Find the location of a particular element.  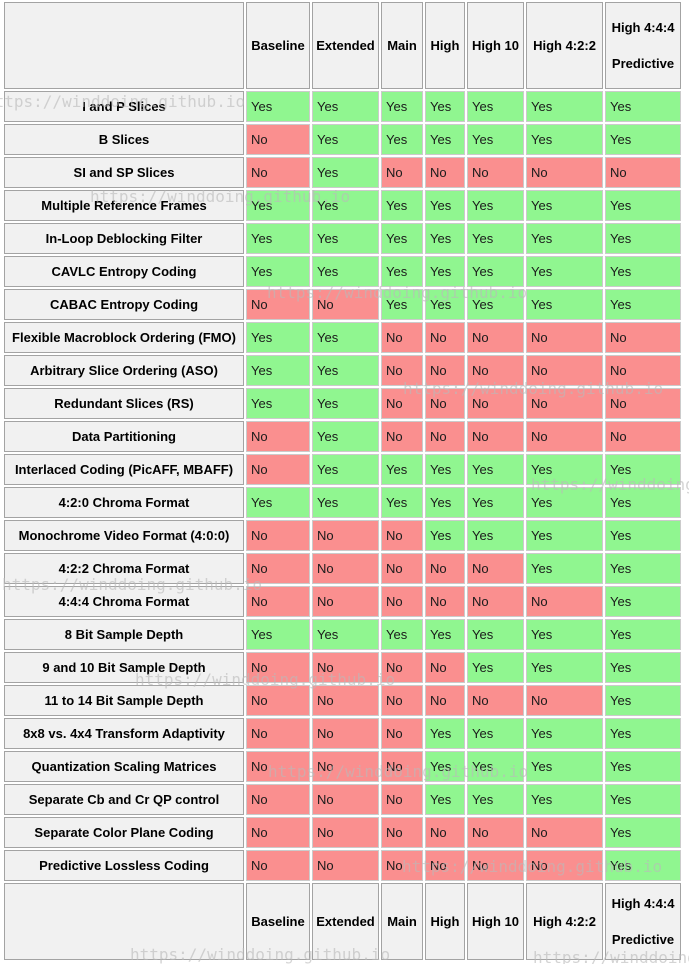

feature-label-cell: 4:4:4 Chroma Format is located at coordinates (124, 601).